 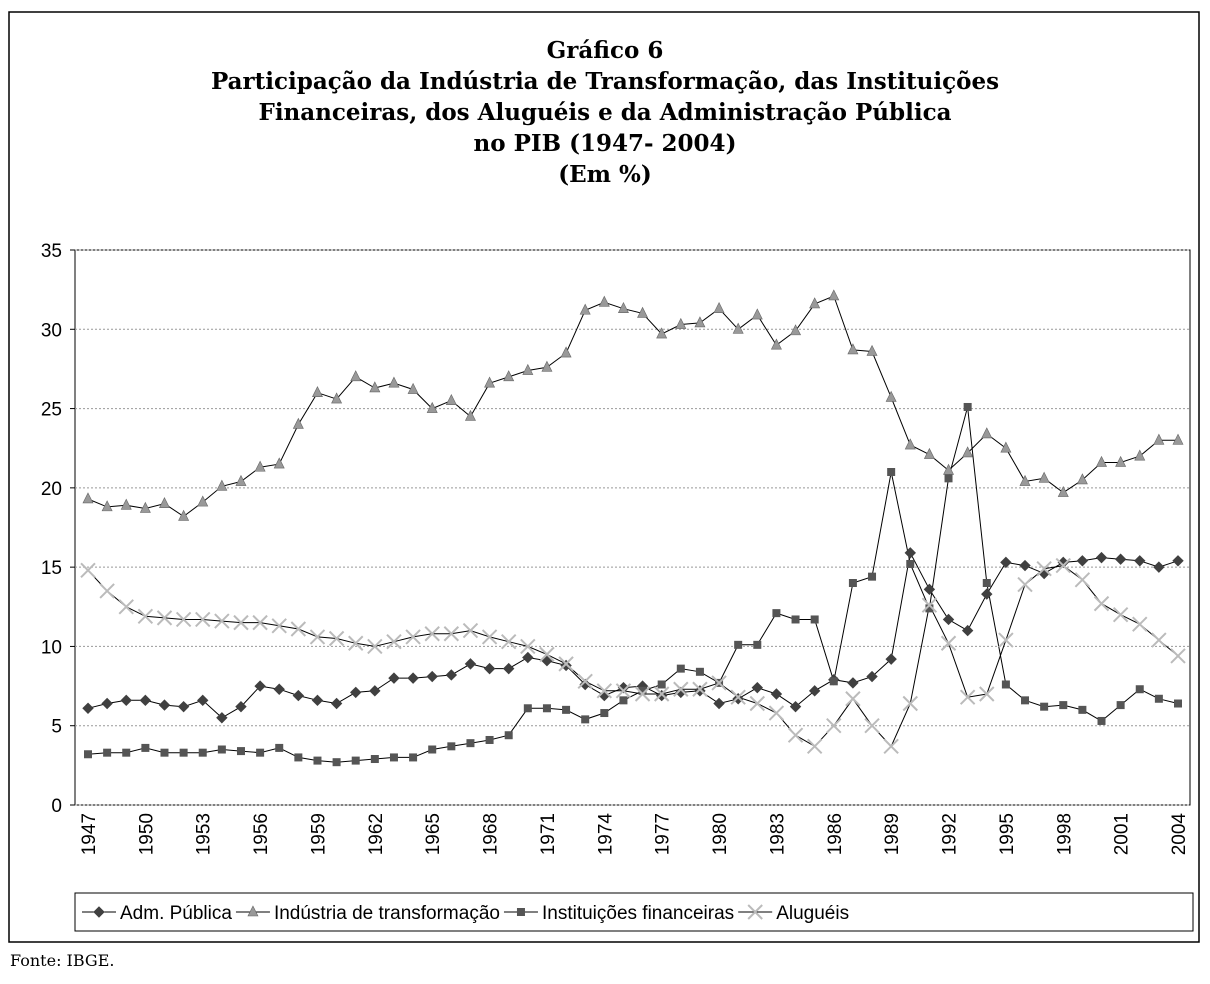 What do you see at coordinates (835, 834) in the screenshot?
I see `x-tick-label: 1986` at bounding box center [835, 834].